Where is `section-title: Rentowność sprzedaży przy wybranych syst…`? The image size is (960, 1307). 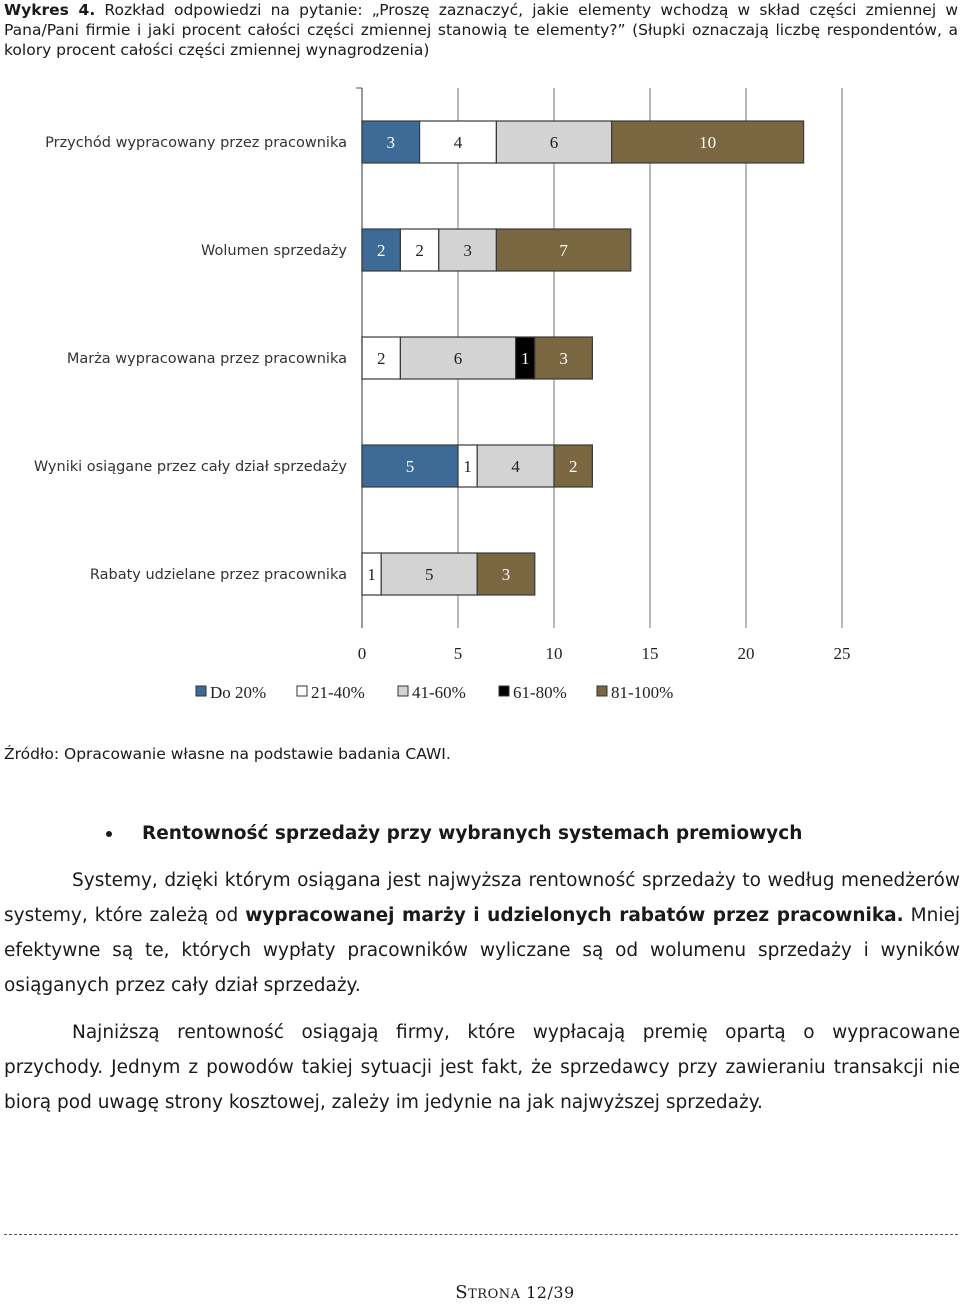 section-title: Rentowność sprzedaży przy wybranych syst… is located at coordinates (472, 833).